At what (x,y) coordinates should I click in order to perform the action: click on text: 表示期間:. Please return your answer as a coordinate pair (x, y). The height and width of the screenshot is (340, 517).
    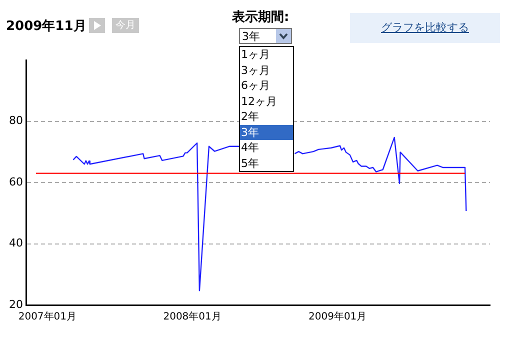
    Looking at the image, I should click on (261, 17).